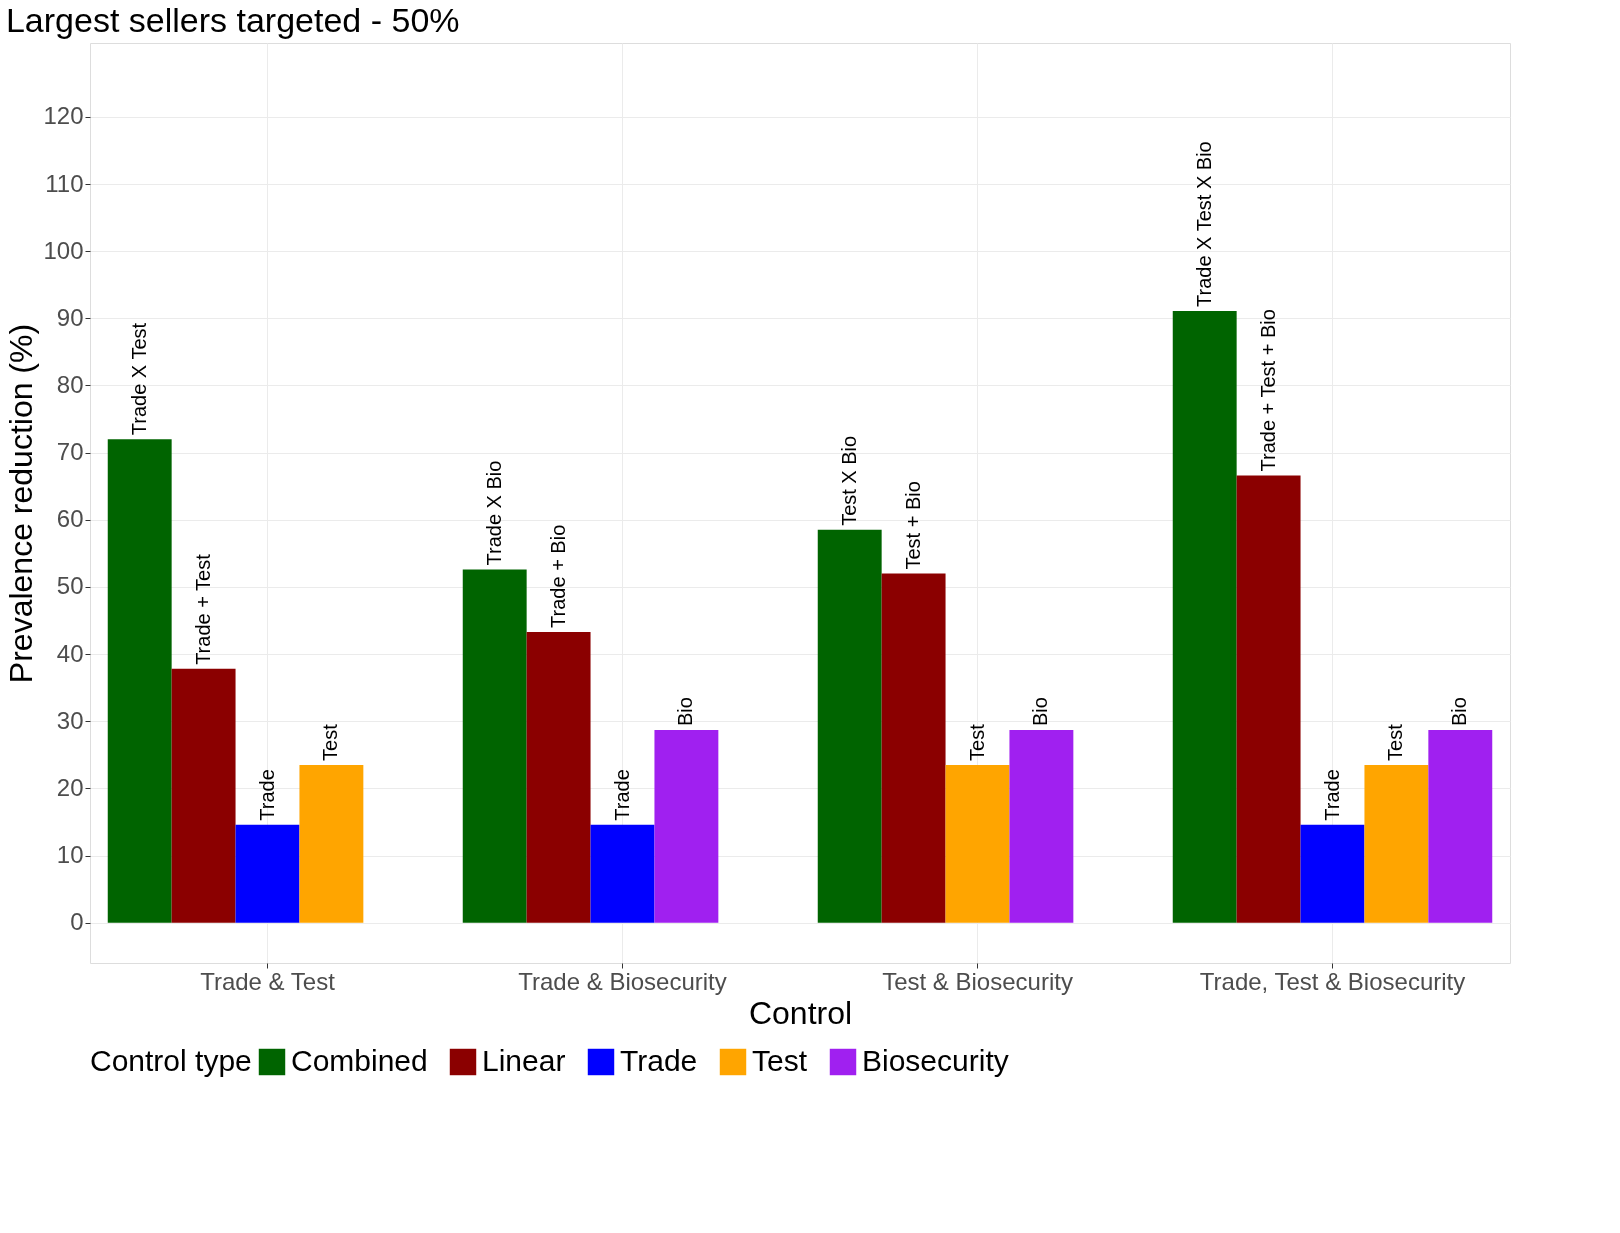 The height and width of the screenshot is (1233, 1620). Describe the element at coordinates (268, 981) in the screenshot. I see `x-tick-label: Trade & Test` at that location.